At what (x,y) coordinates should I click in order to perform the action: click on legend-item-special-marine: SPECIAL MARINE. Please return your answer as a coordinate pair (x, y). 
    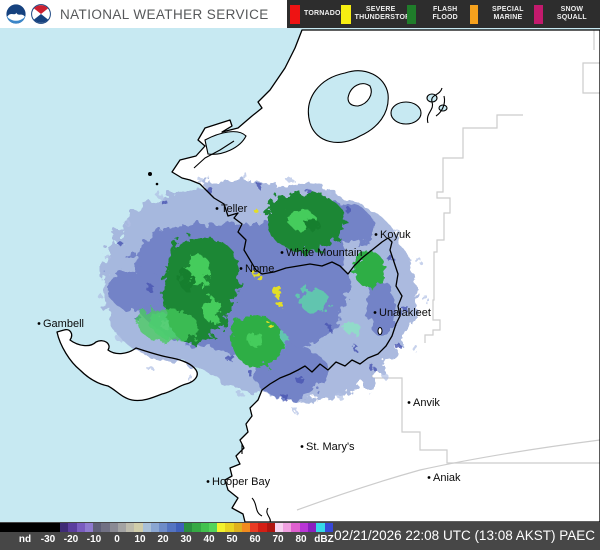
    Looking at the image, I should click on (501, 14).